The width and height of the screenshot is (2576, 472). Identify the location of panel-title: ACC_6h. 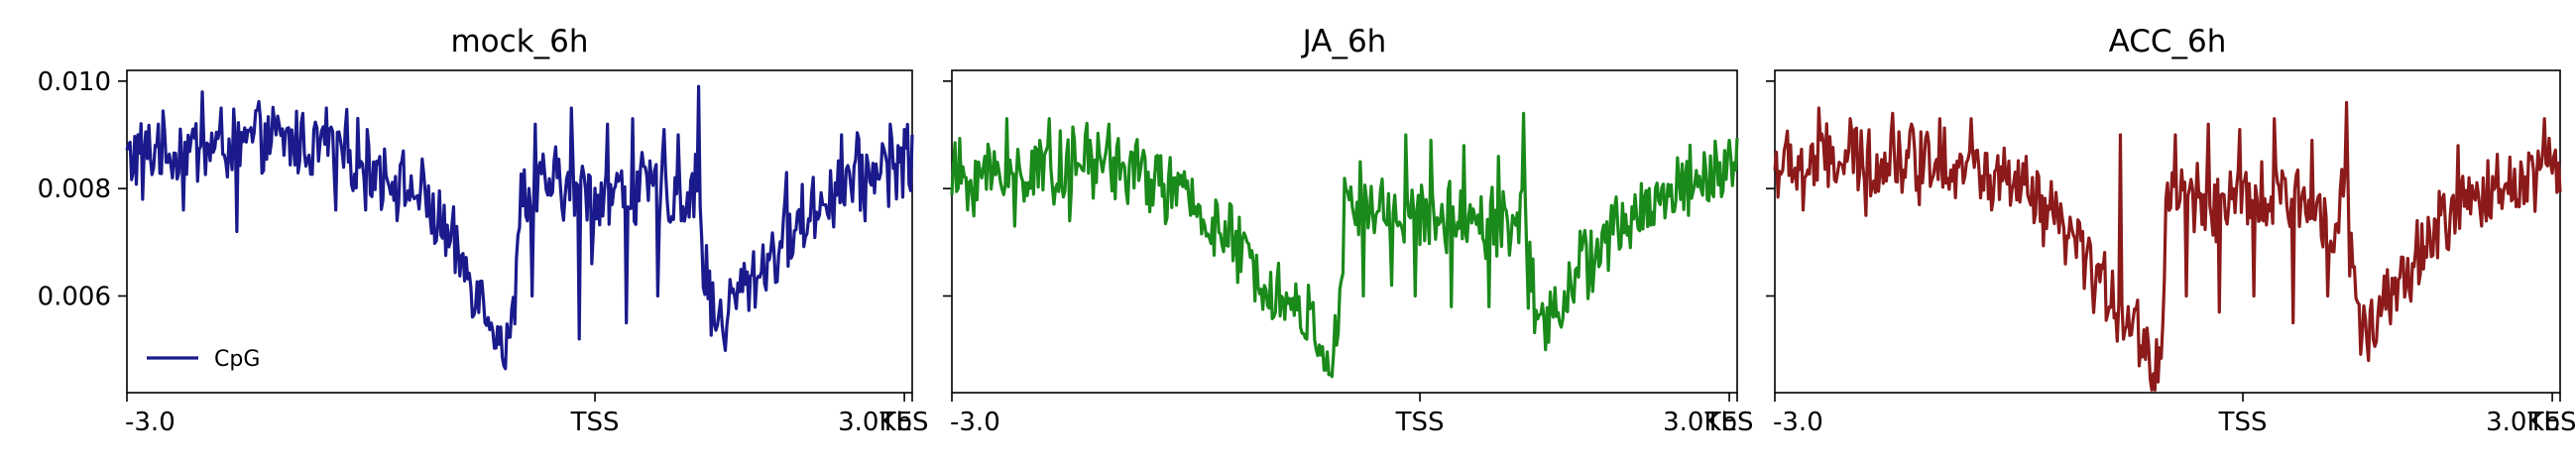
(2168, 41).